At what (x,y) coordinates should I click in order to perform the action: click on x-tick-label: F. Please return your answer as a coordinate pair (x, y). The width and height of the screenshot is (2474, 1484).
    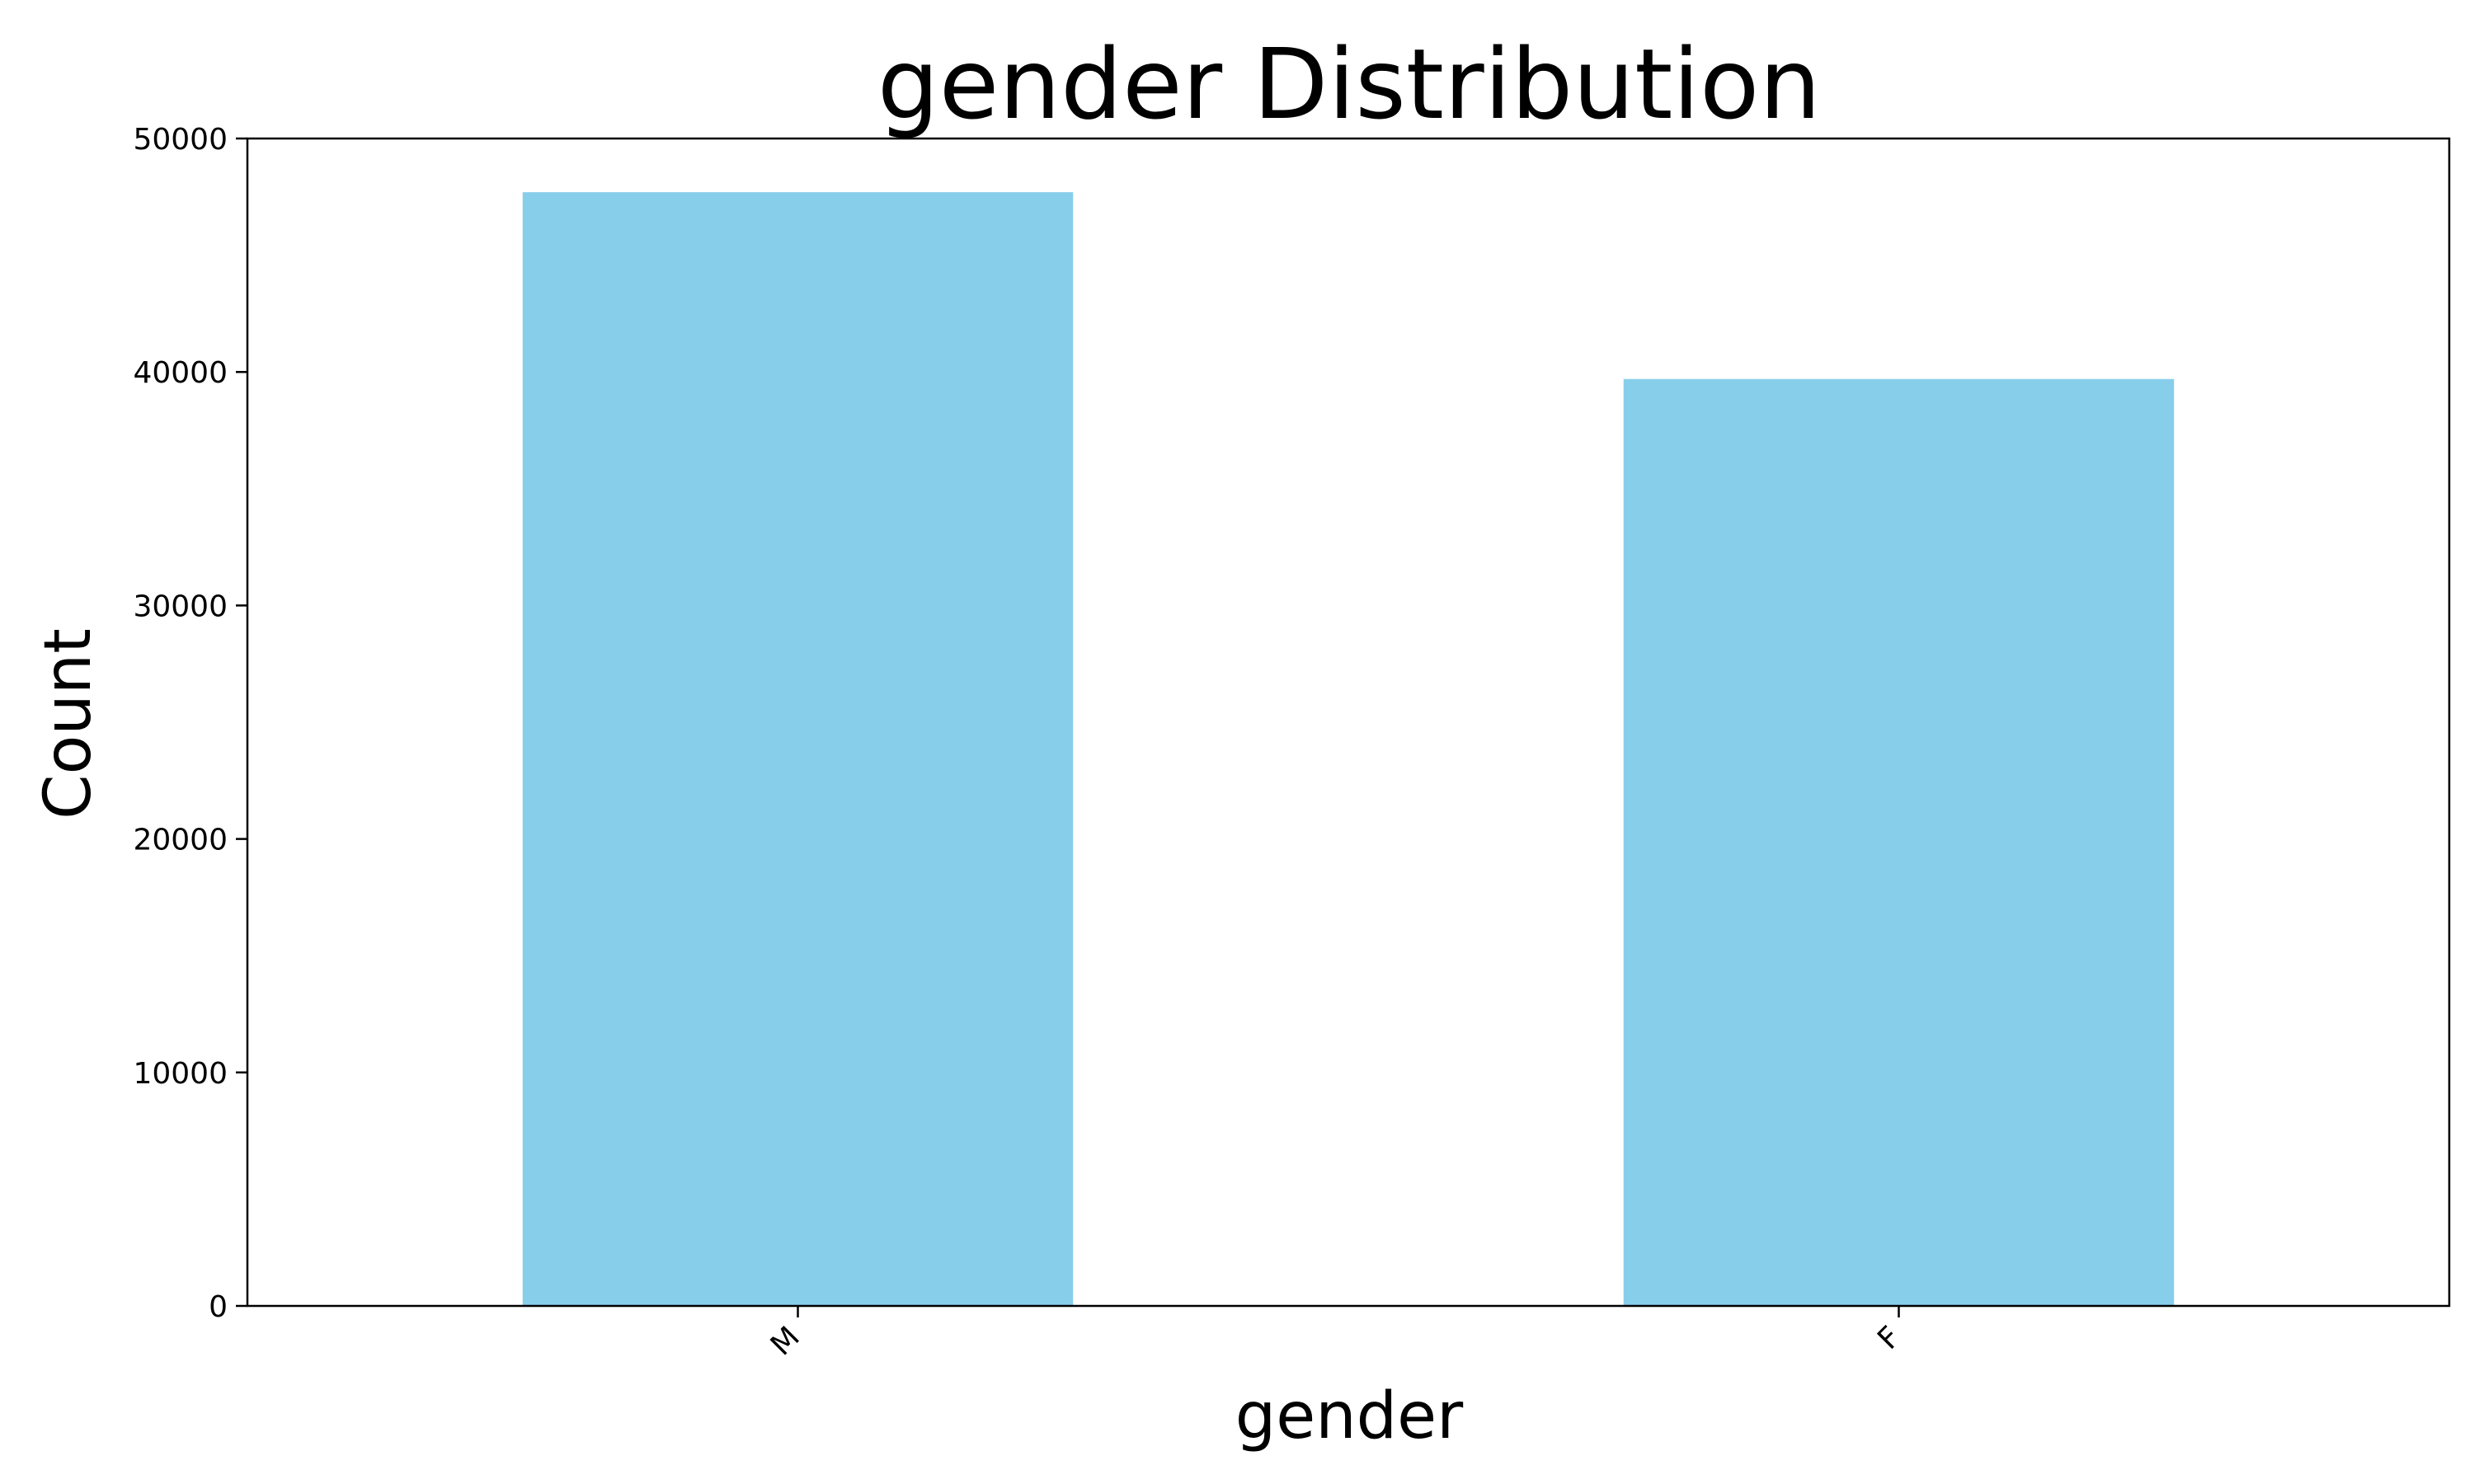
    Looking at the image, I should click on (1889, 1338).